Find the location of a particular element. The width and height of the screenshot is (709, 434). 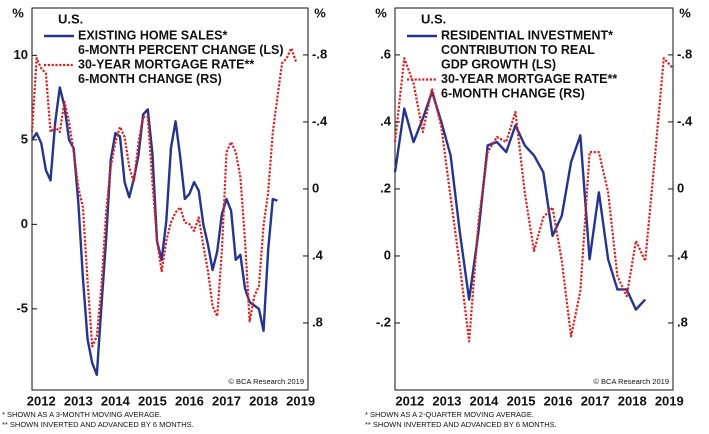

y-tick-label: .4 is located at coordinates (386, 120).